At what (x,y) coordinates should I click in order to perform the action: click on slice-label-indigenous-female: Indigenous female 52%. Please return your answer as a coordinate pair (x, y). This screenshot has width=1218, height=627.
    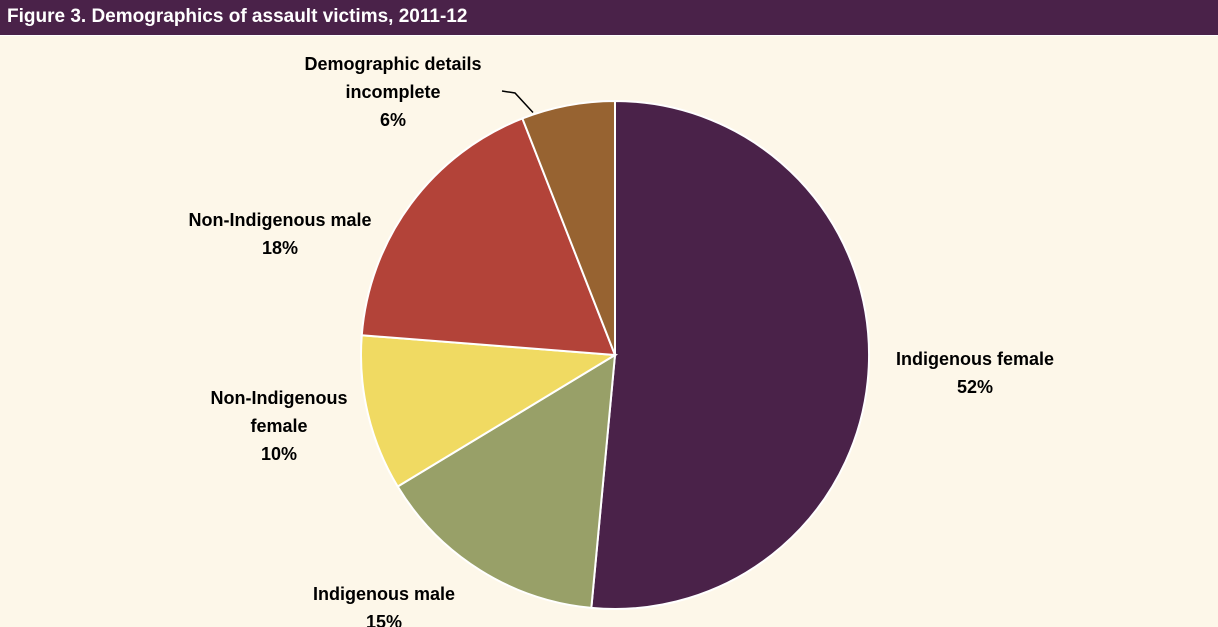
    Looking at the image, I should click on (975, 373).